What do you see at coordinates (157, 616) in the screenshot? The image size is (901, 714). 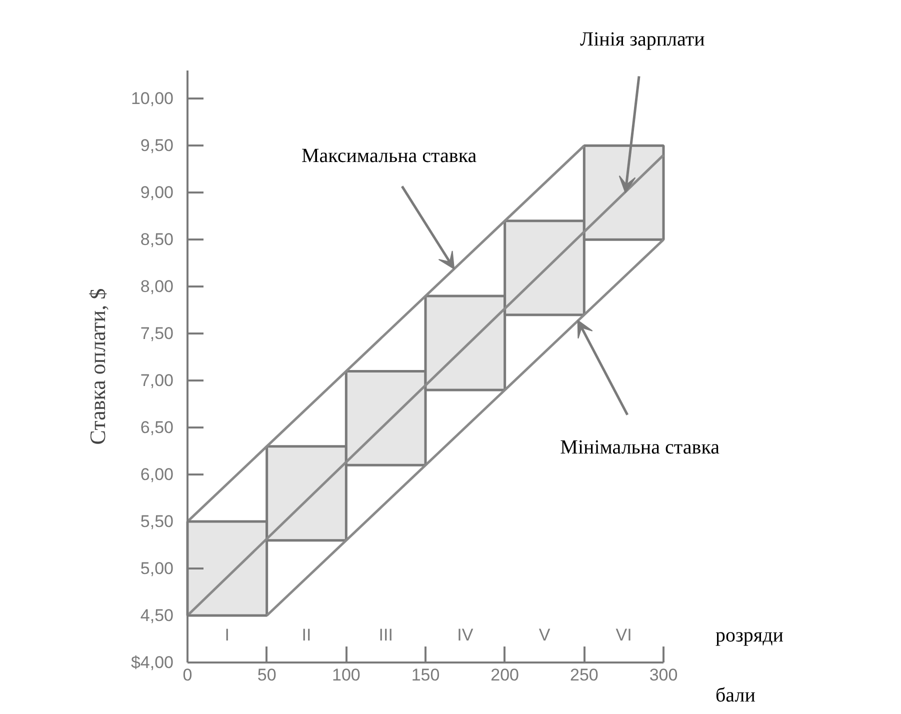 I see `y-tick-label: 4,50` at bounding box center [157, 616].